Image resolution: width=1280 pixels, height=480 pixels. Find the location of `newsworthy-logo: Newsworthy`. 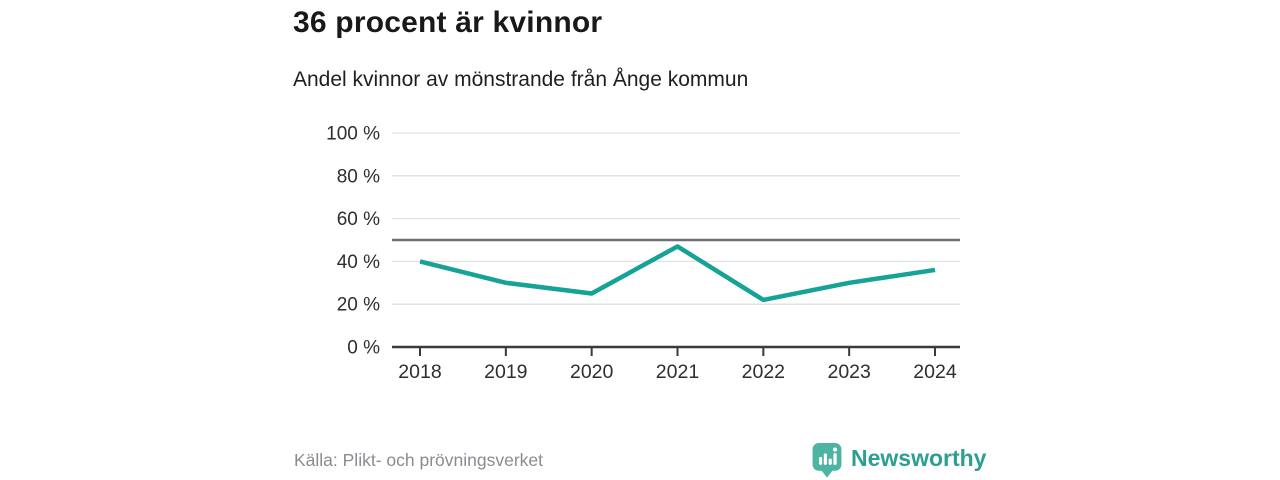

newsworthy-logo: Newsworthy is located at coordinates (899, 460).